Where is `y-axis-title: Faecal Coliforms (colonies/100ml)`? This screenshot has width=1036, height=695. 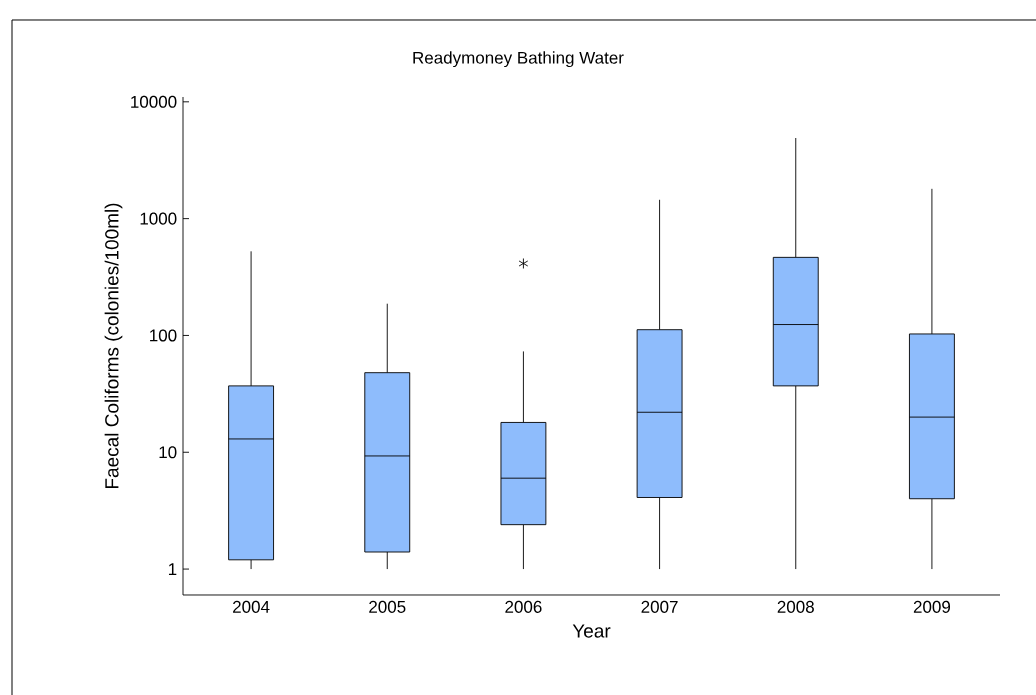
y-axis-title: Faecal Coliforms (colonies/100ml) is located at coordinates (113, 346).